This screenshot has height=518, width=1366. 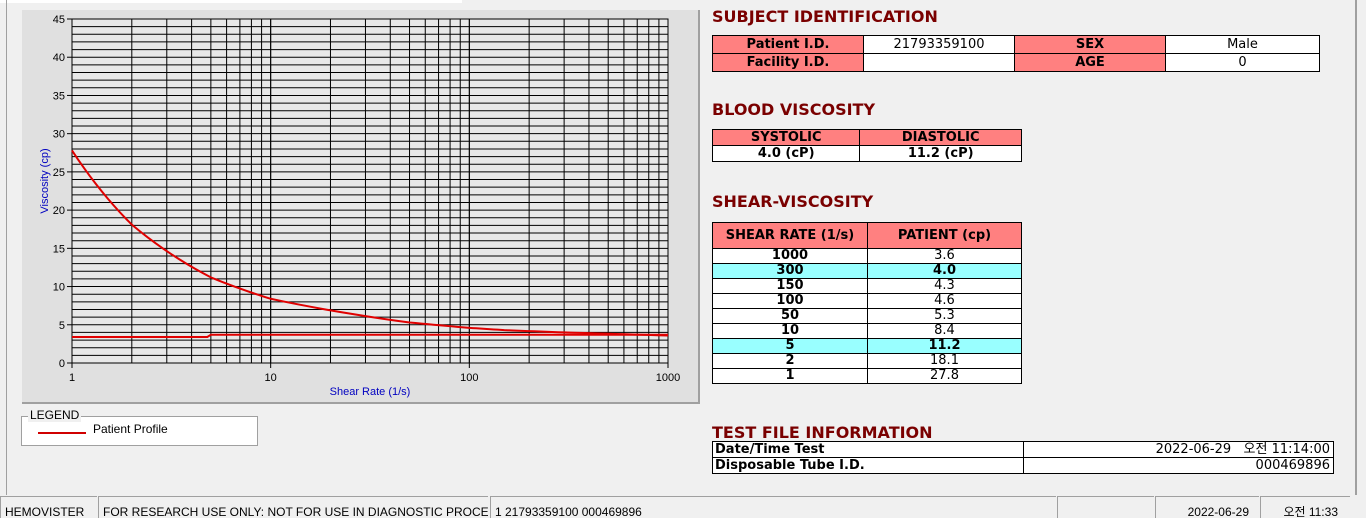 What do you see at coordinates (944, 271) in the screenshot?
I see `patient-value: 4.0` at bounding box center [944, 271].